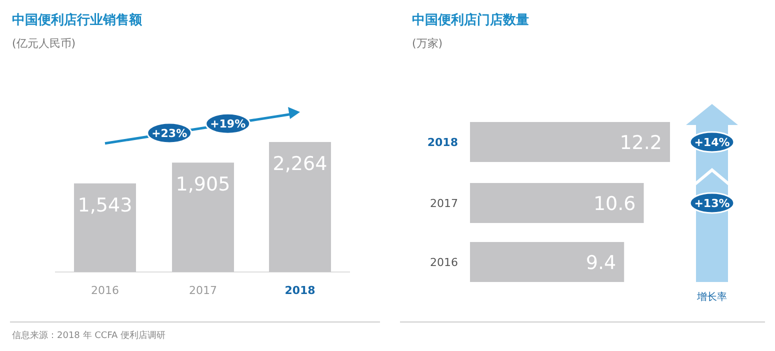 The image size is (775, 351). What do you see at coordinates (300, 164) in the screenshot?
I see `data-label: 2,264` at bounding box center [300, 164].